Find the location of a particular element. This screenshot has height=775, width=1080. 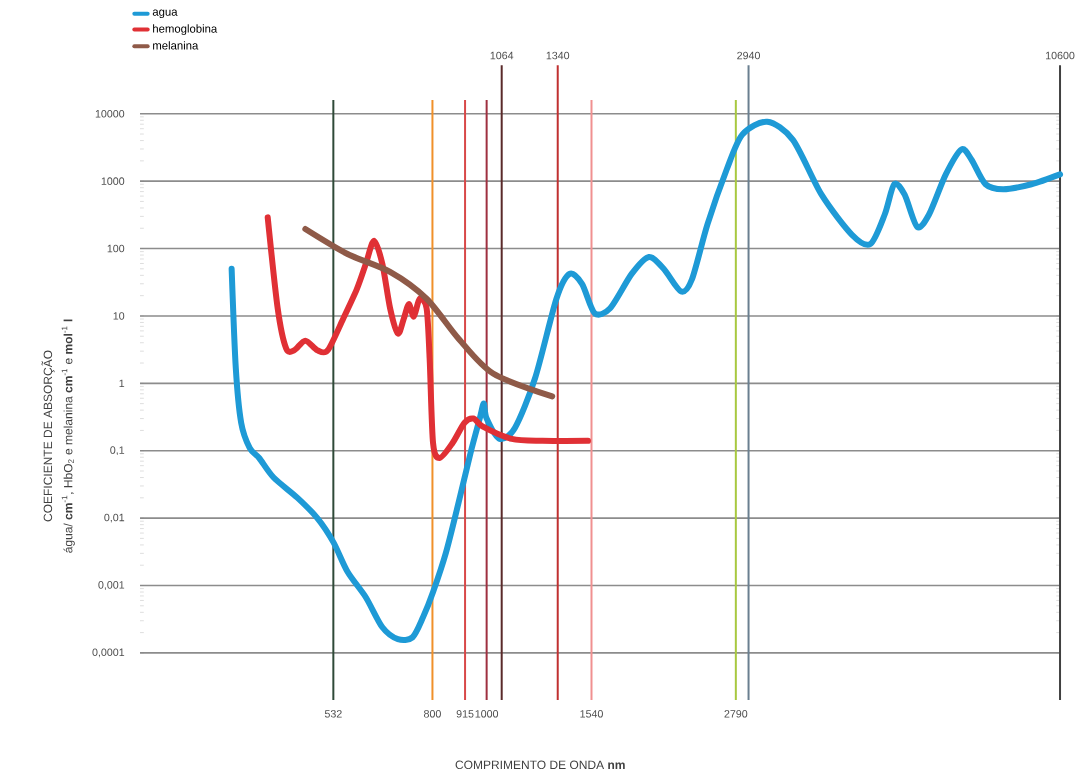

x-tick-label: 800 is located at coordinates (432, 714).